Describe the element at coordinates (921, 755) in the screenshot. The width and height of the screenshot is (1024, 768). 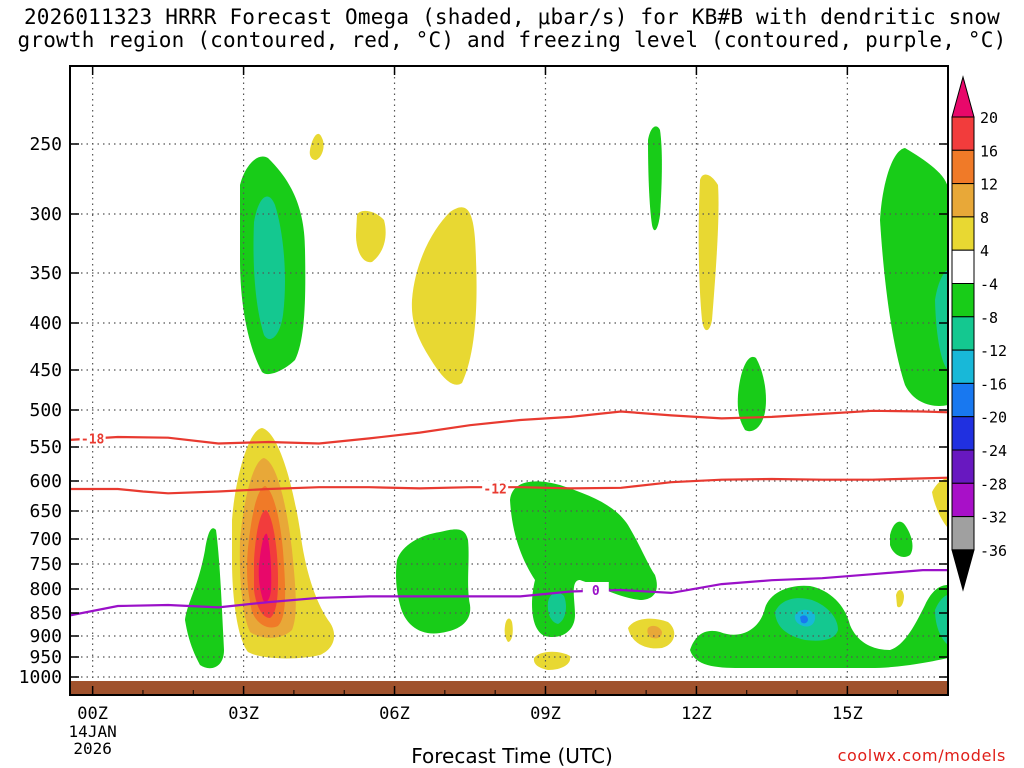
I see `credit-text: coolwx.com/models` at that location.